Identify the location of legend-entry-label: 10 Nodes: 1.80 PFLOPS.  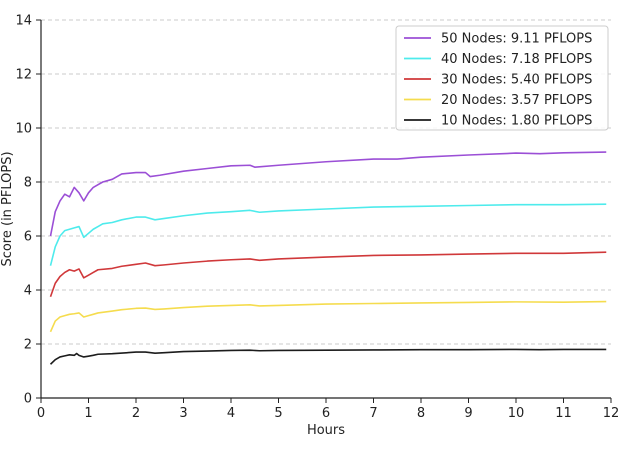
(516, 121).